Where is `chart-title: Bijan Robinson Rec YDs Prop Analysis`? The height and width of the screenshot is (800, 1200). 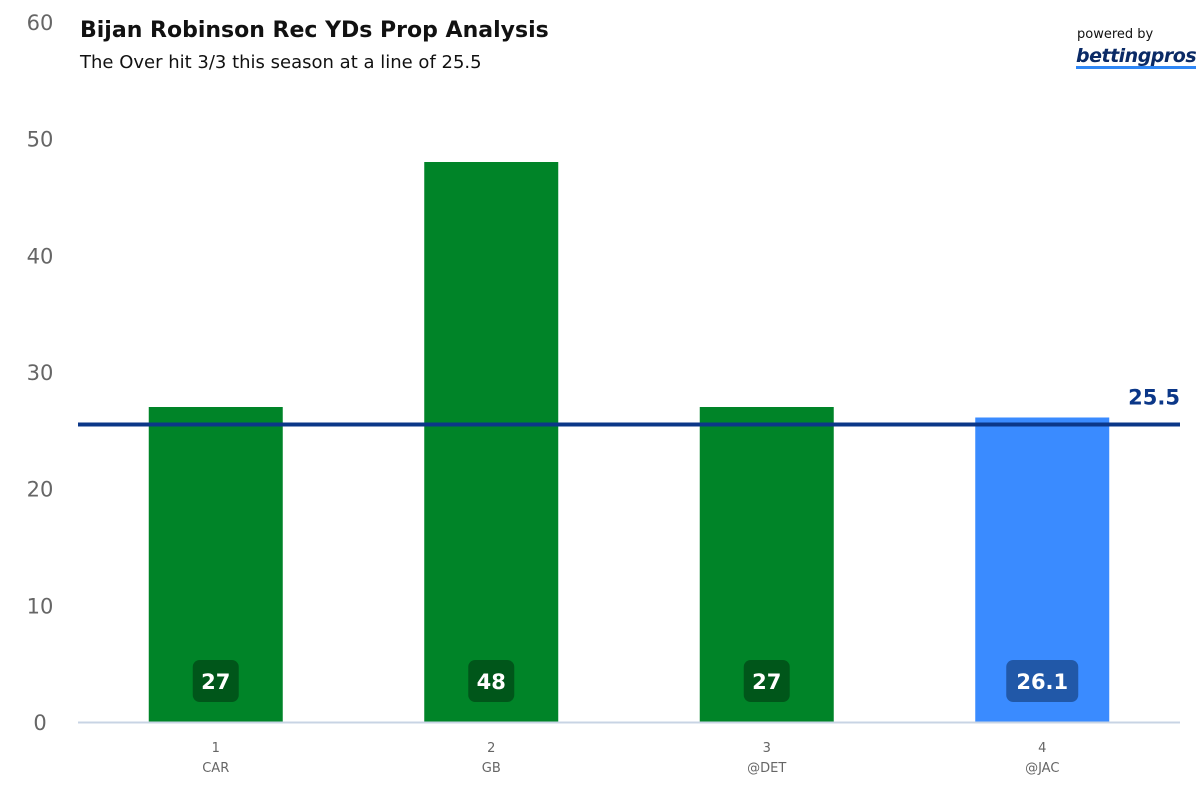 chart-title: Bijan Robinson Rec YDs Prop Analysis is located at coordinates (314, 30).